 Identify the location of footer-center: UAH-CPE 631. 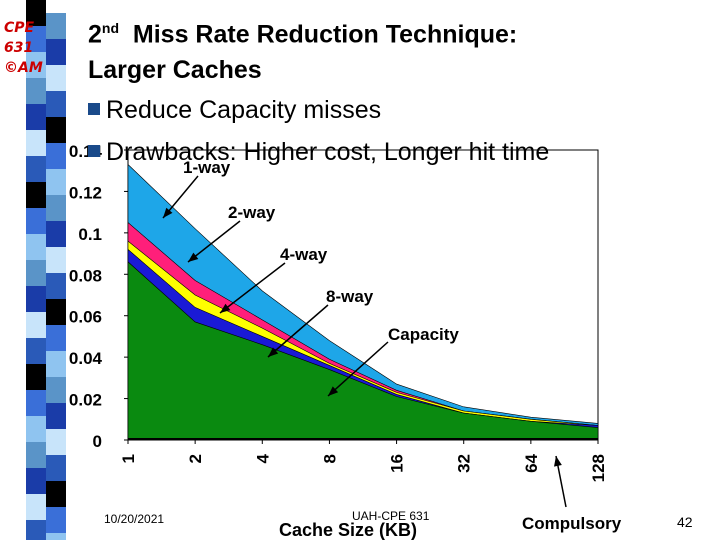
(391, 516).